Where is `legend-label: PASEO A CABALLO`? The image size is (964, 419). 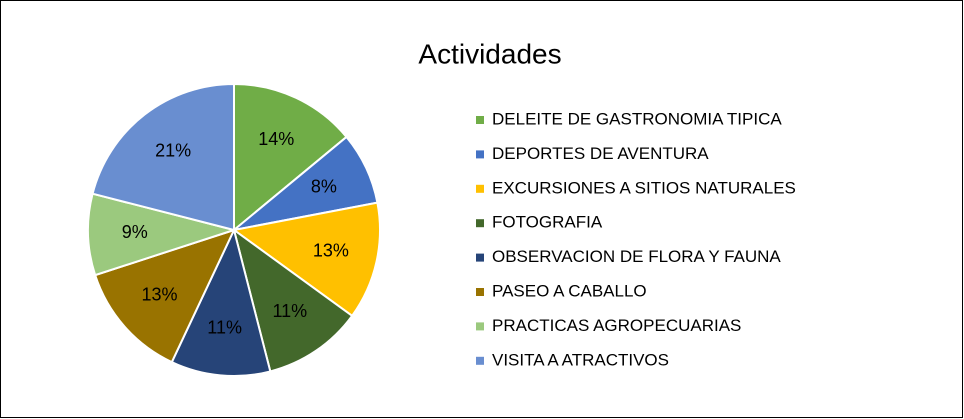 legend-label: PASEO A CABALLO is located at coordinates (569, 290).